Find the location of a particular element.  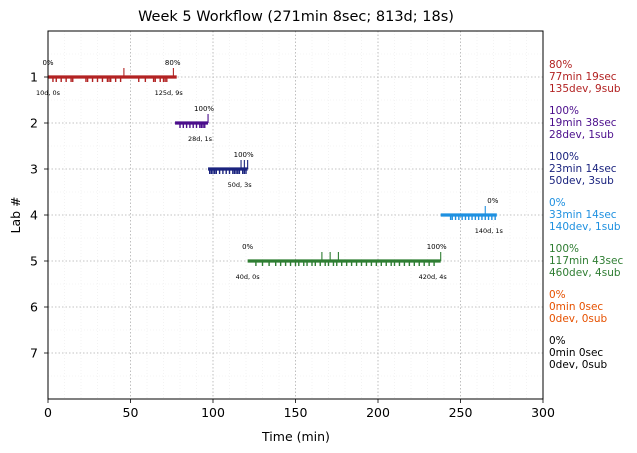

start-percent-label: 0% is located at coordinates (247, 247).